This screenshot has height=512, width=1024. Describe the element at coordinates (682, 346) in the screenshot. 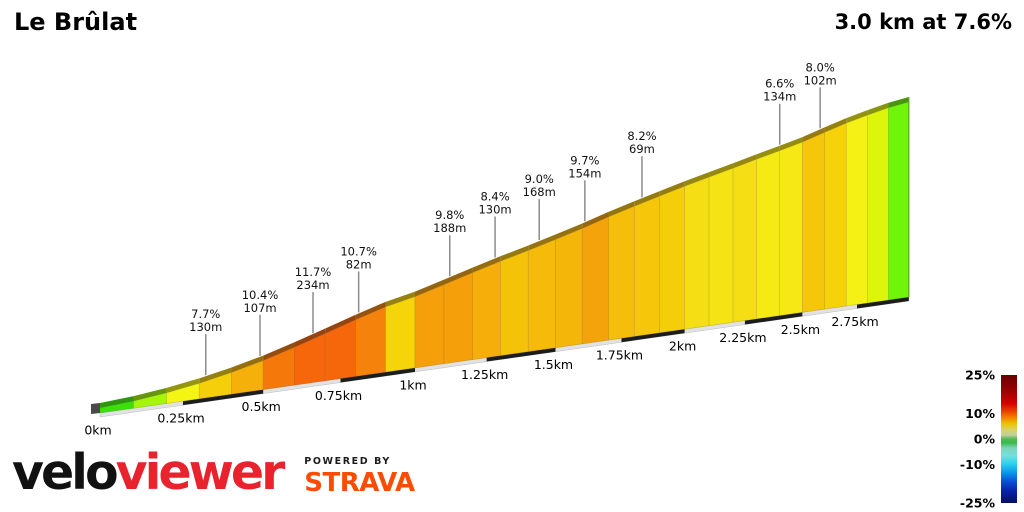

I see `x-axis-tick-label: 2km` at that location.